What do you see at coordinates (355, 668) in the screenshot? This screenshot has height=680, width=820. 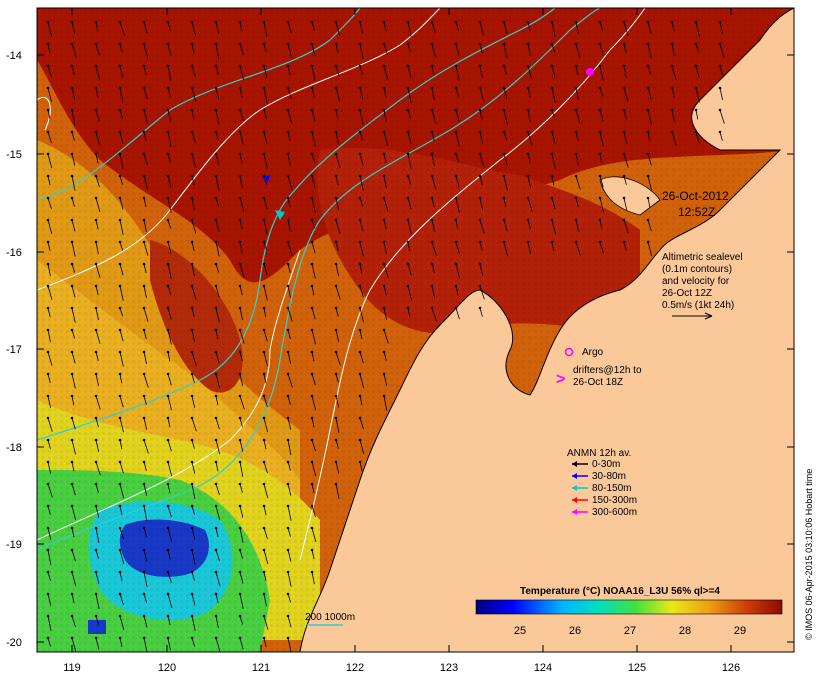 I see `lon-tick-label: 122` at bounding box center [355, 668].